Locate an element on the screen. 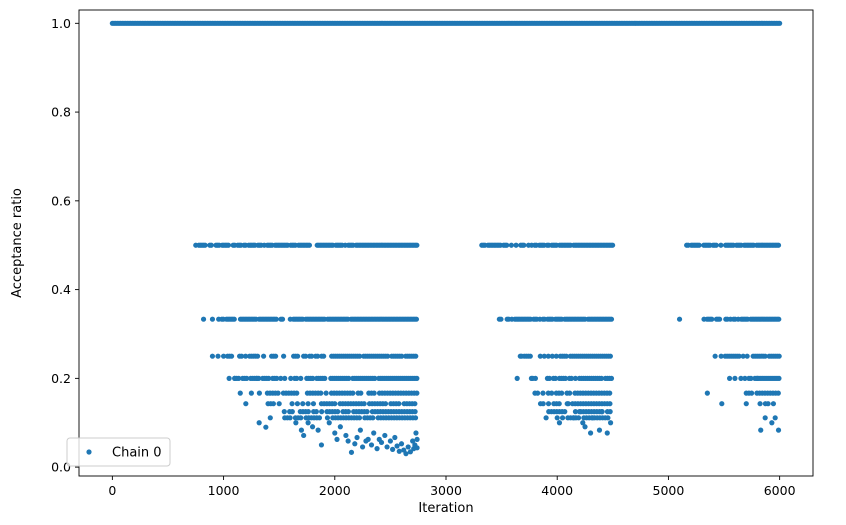  legend-label-chain-0: Chain 0 is located at coordinates (137, 453).